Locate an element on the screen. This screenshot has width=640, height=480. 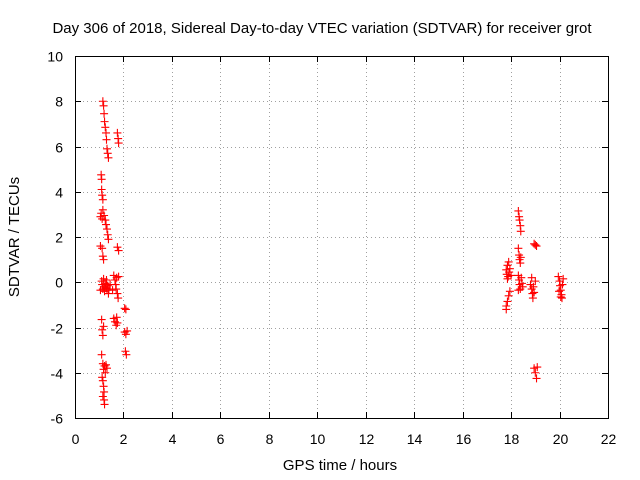
x-tick-label: 18 is located at coordinates (512, 439).